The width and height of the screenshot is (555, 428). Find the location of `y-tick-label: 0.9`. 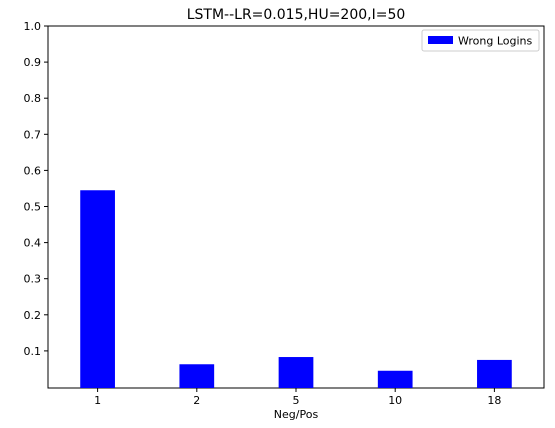

y-tick-label: 0.9 is located at coordinates (33, 62).